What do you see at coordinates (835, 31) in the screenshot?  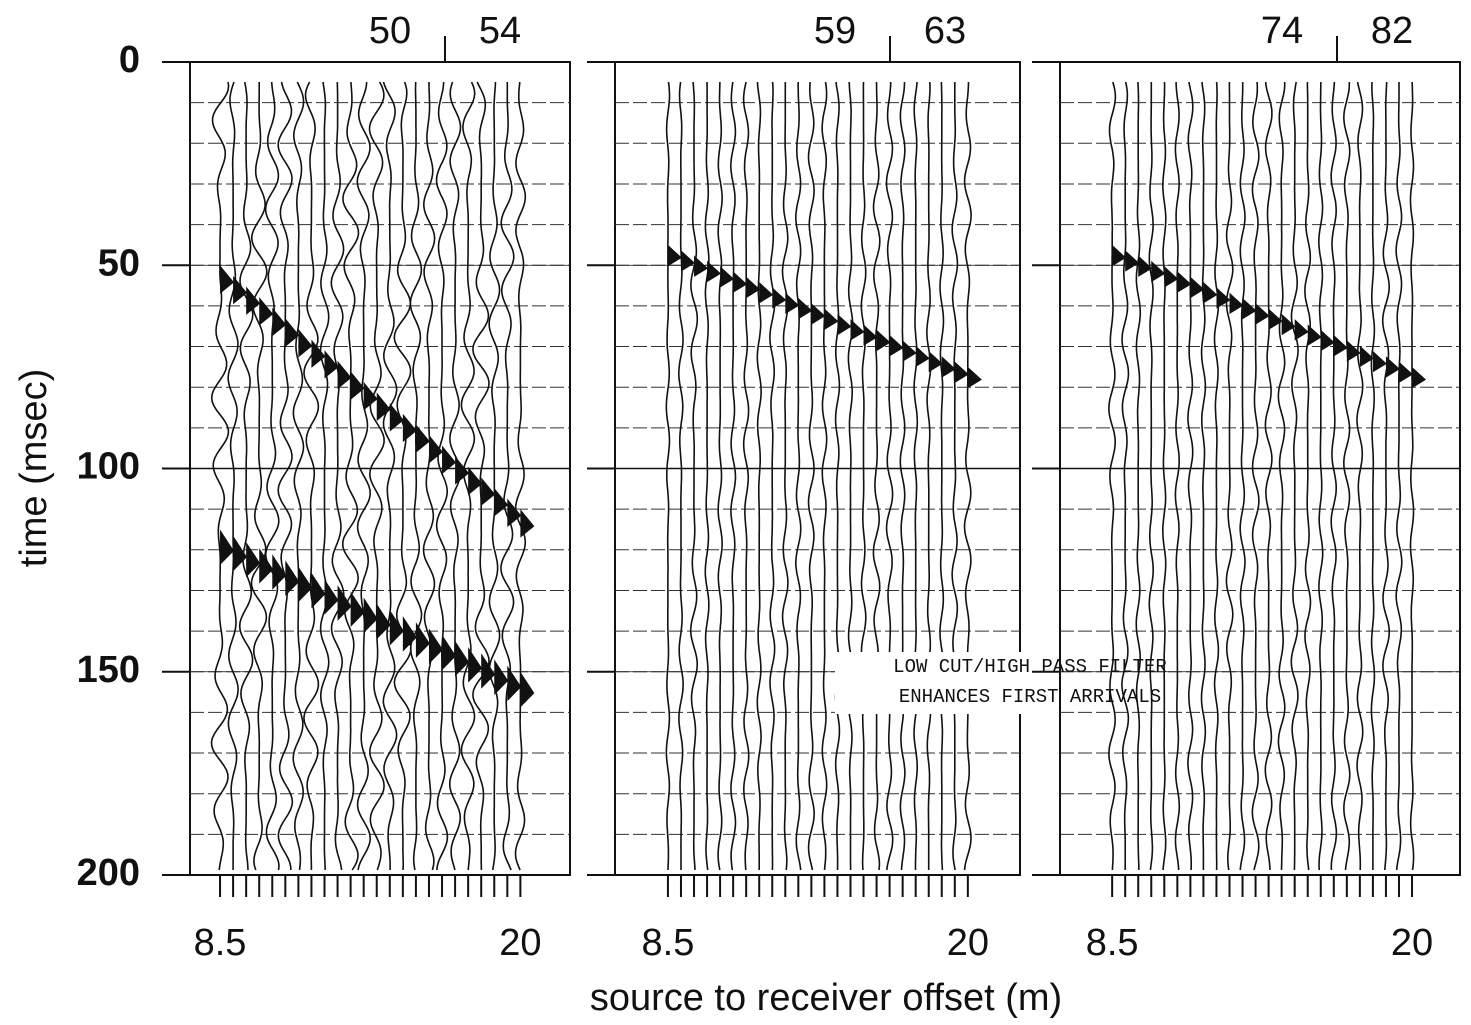 I see `record-label: 59` at bounding box center [835, 31].